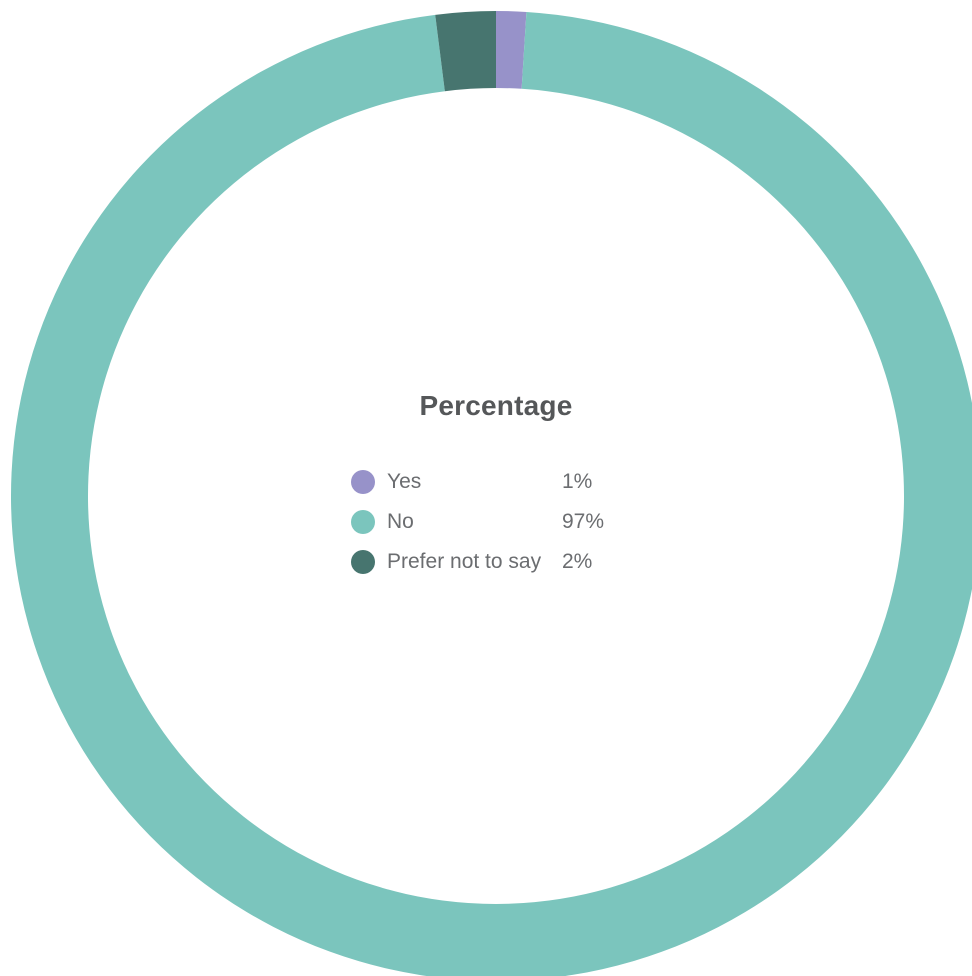 Image resolution: width=972 pixels, height=976 pixels. Describe the element at coordinates (404, 481) in the screenshot. I see `legend-label-yes: Yes` at that location.